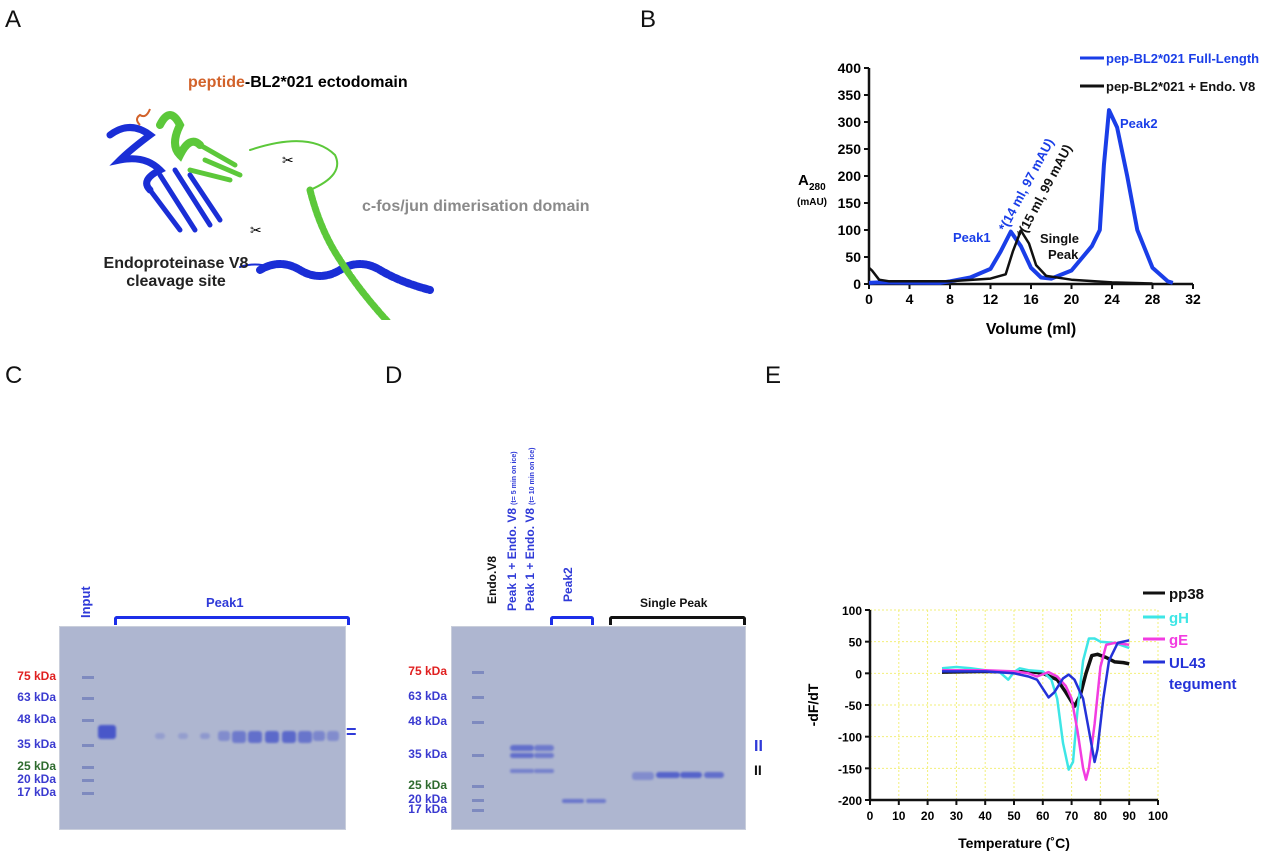  What do you see at coordinates (857, 284) in the screenshot?
I see `y-tick-label: 0` at bounding box center [857, 284].